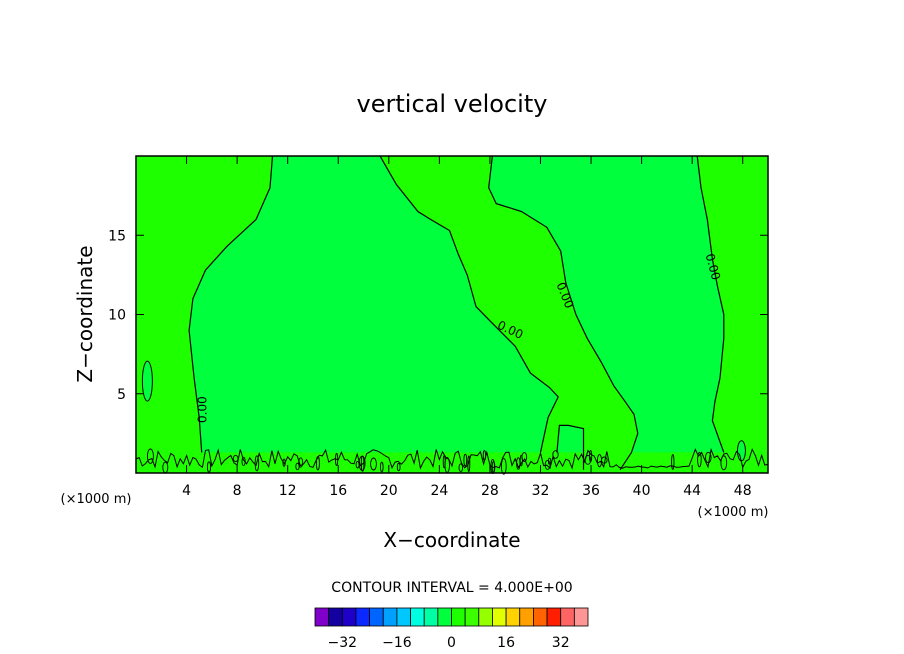 The image size is (904, 654). Describe the element at coordinates (288, 491) in the screenshot. I see `x-tick-label: 12` at that location.